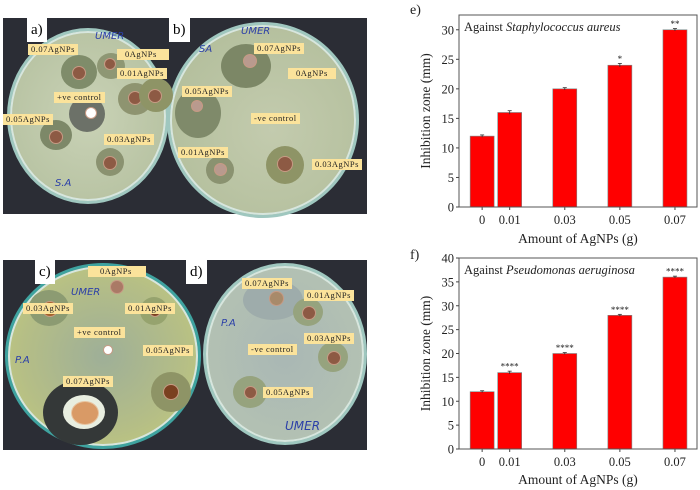 This screenshot has height=490, width=700. What do you see at coordinates (206, 49) in the screenshot?
I see `handwriting-label: SA` at bounding box center [206, 49].